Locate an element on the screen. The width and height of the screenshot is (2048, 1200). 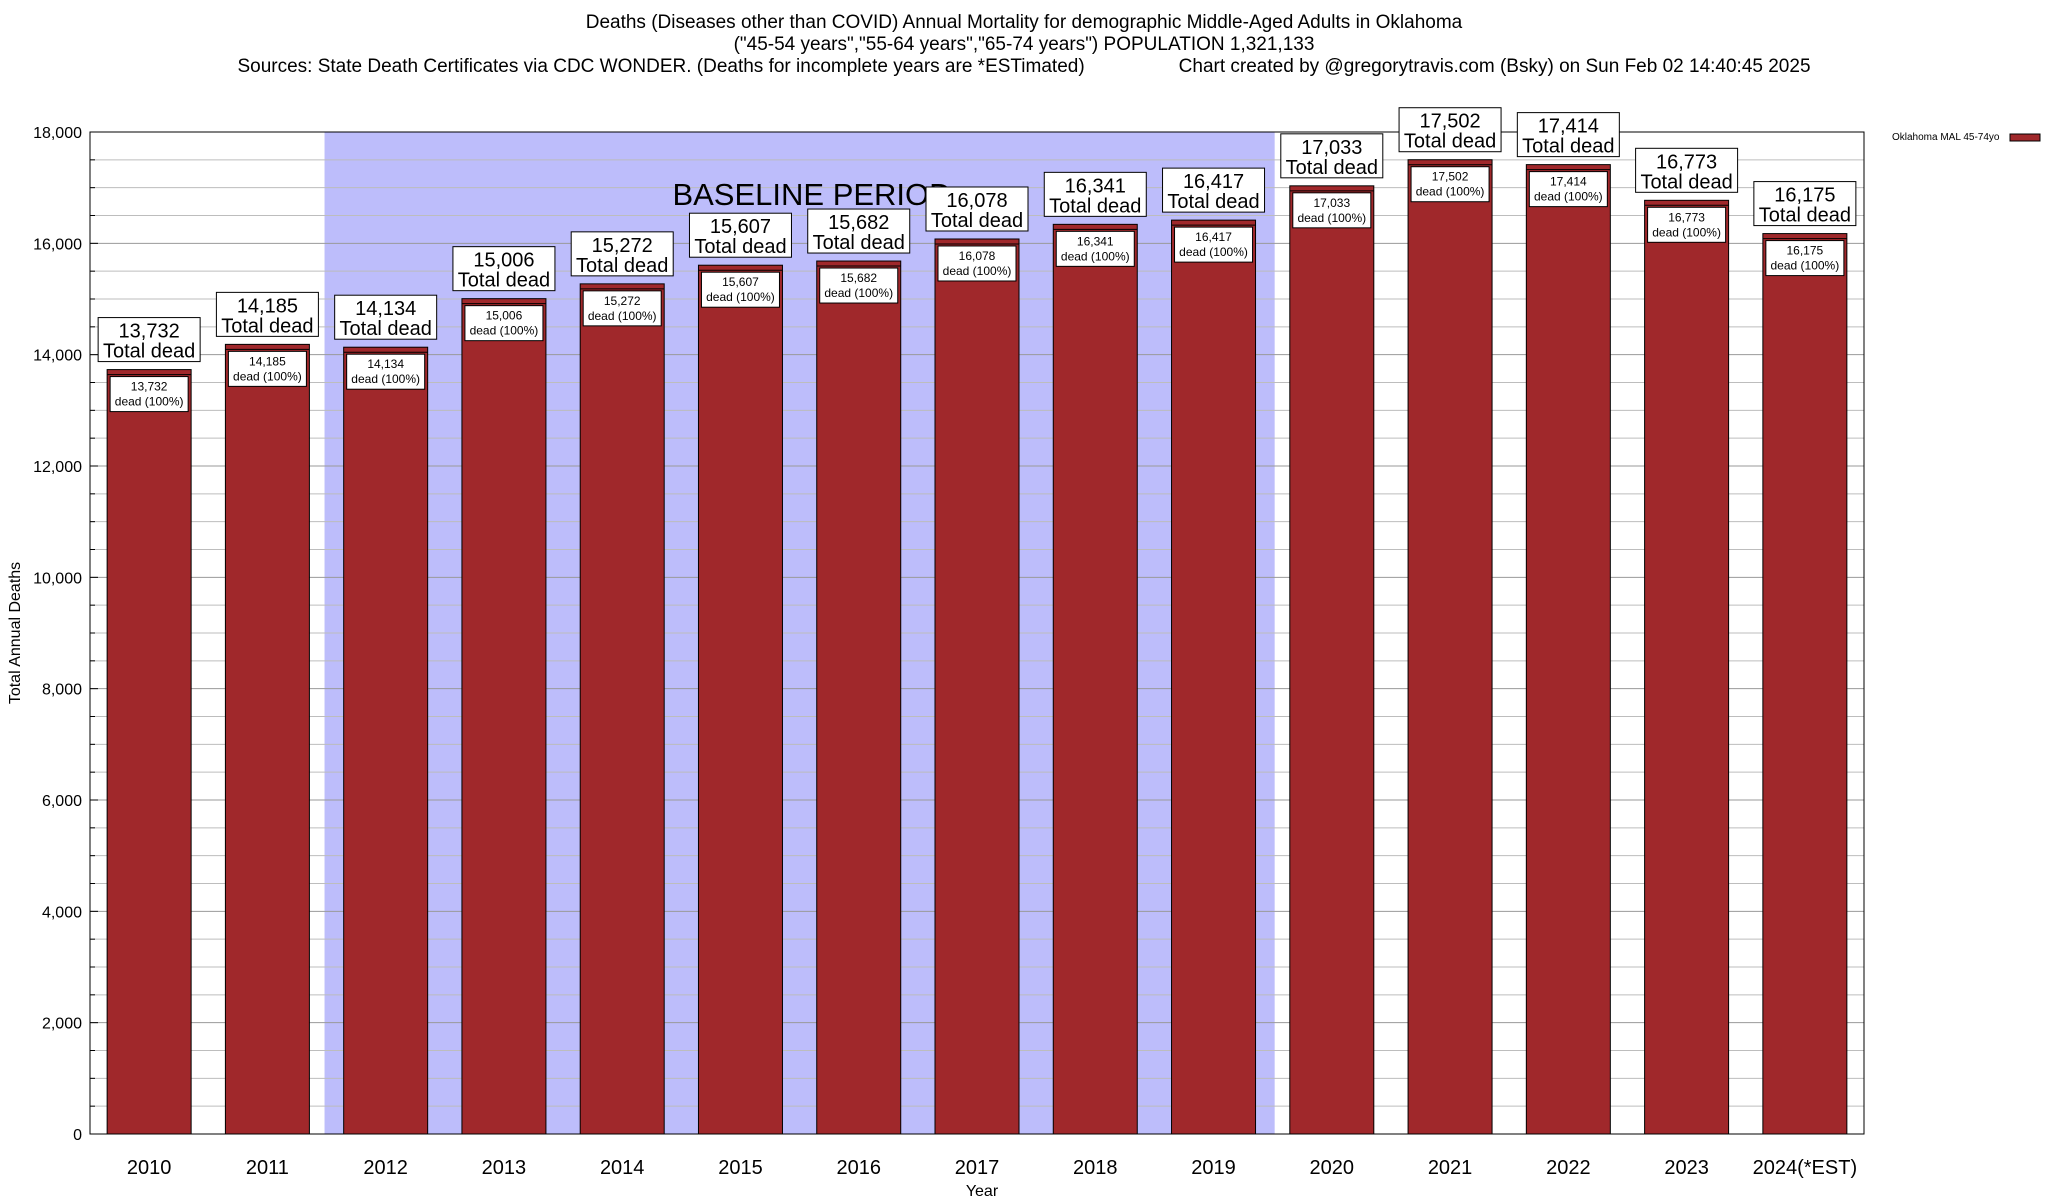
bar-inner-value: 16,417 is located at coordinates (1213, 237).